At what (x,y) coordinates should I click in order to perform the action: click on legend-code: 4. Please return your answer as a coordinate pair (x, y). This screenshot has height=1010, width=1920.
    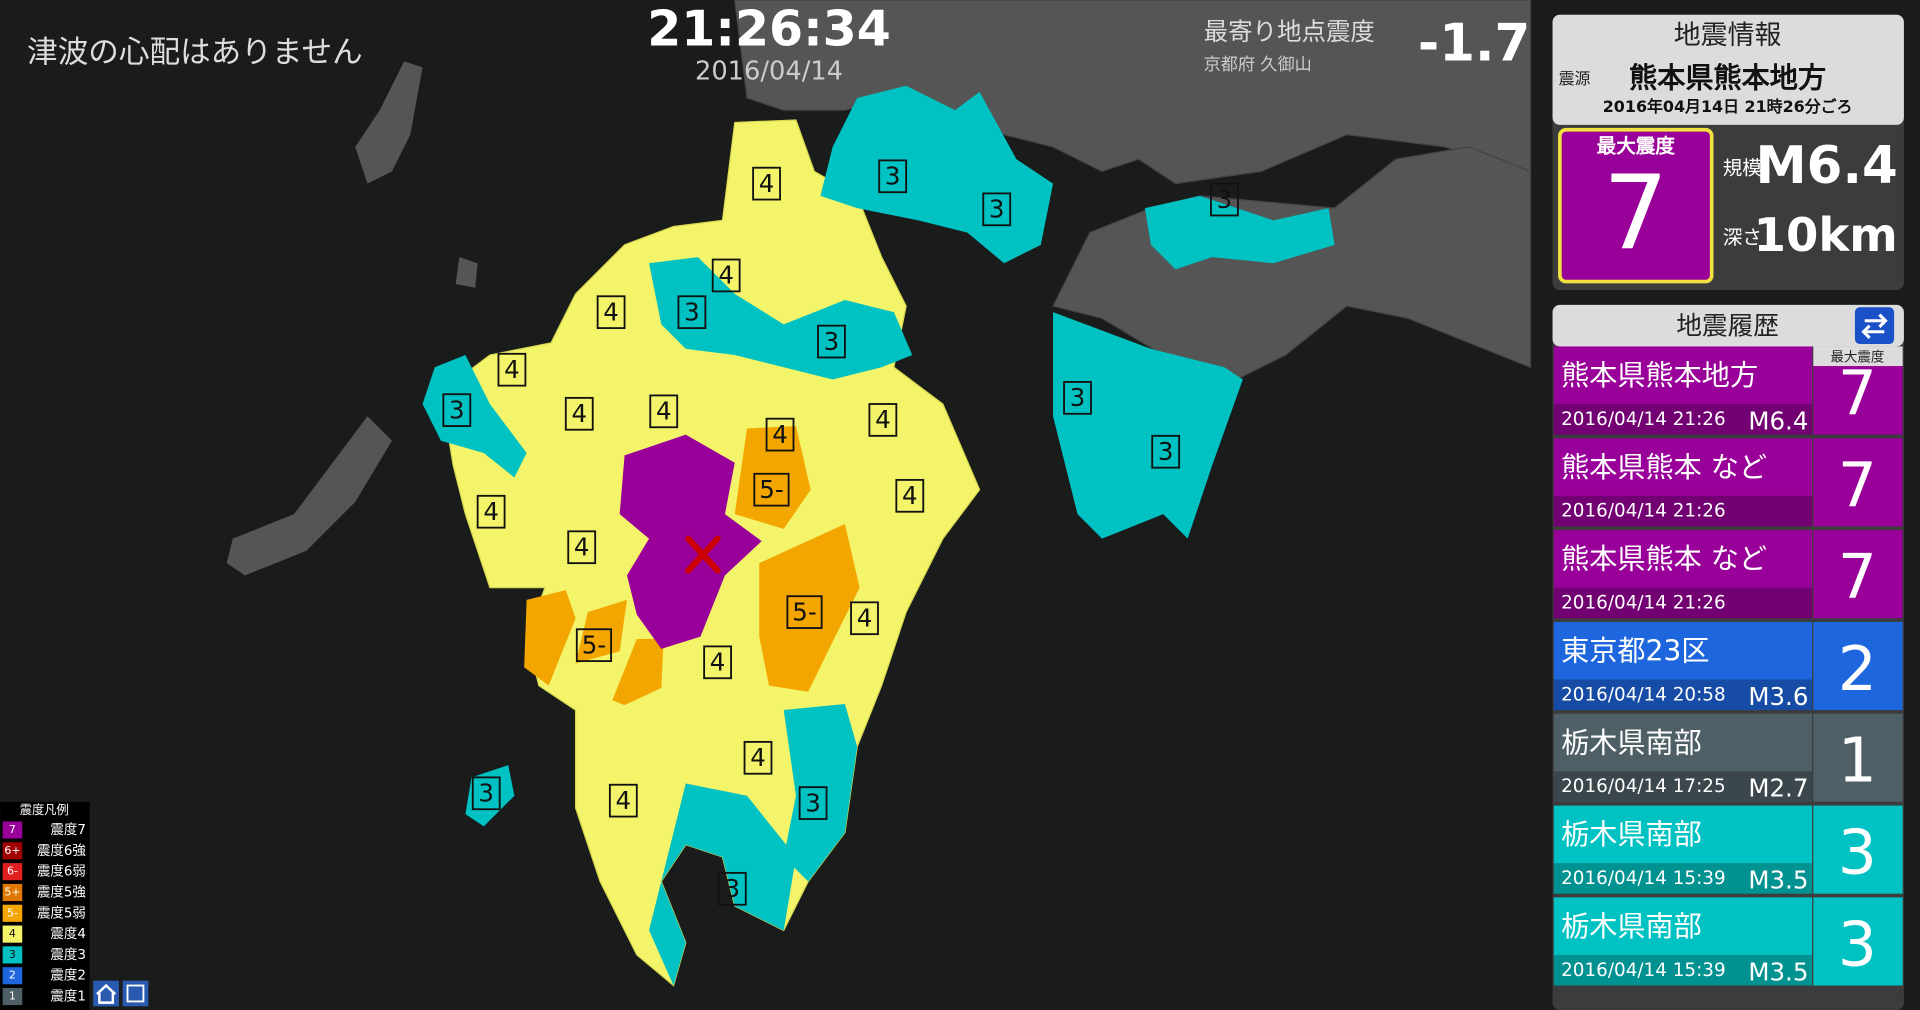
    Looking at the image, I should click on (12, 933).